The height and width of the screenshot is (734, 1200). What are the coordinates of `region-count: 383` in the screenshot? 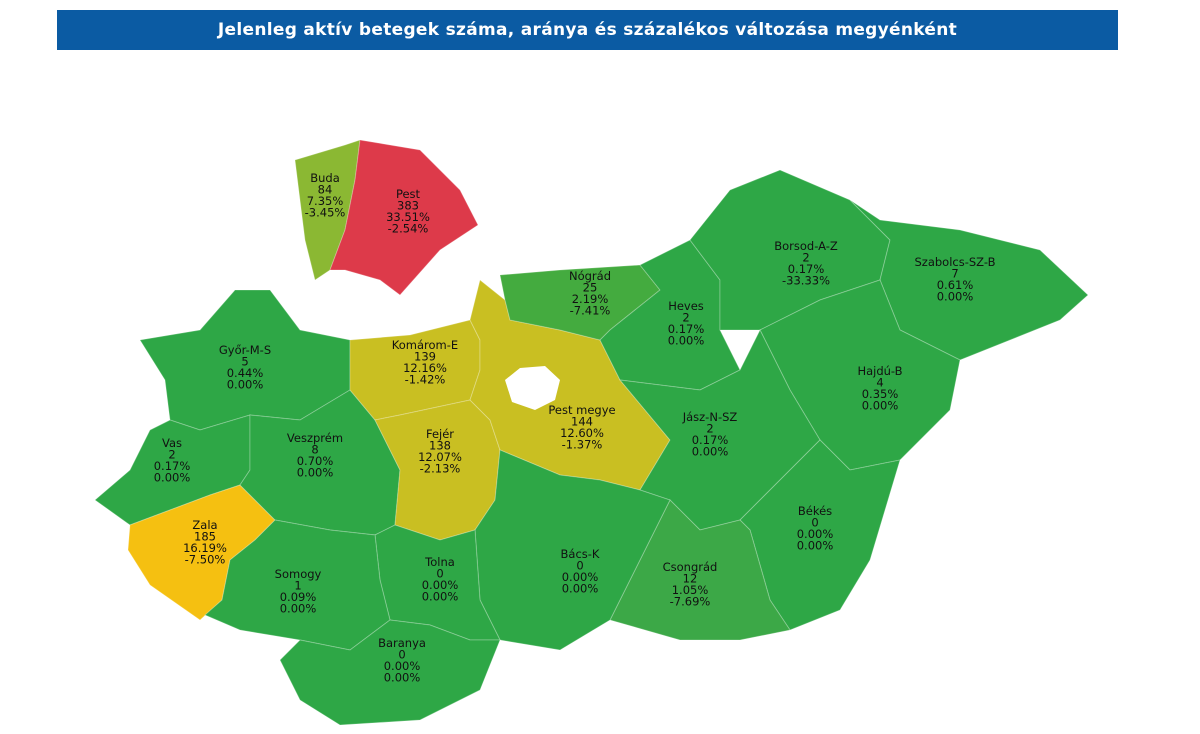 It's located at (408, 206).